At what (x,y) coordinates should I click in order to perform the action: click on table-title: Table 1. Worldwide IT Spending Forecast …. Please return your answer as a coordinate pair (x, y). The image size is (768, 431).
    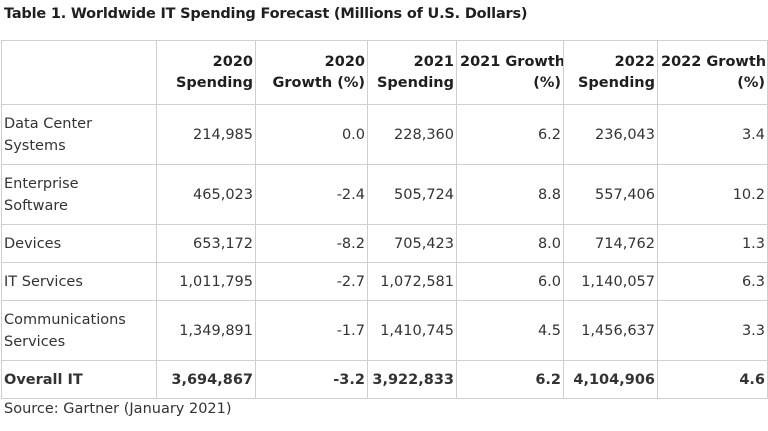
    Looking at the image, I should click on (266, 14).